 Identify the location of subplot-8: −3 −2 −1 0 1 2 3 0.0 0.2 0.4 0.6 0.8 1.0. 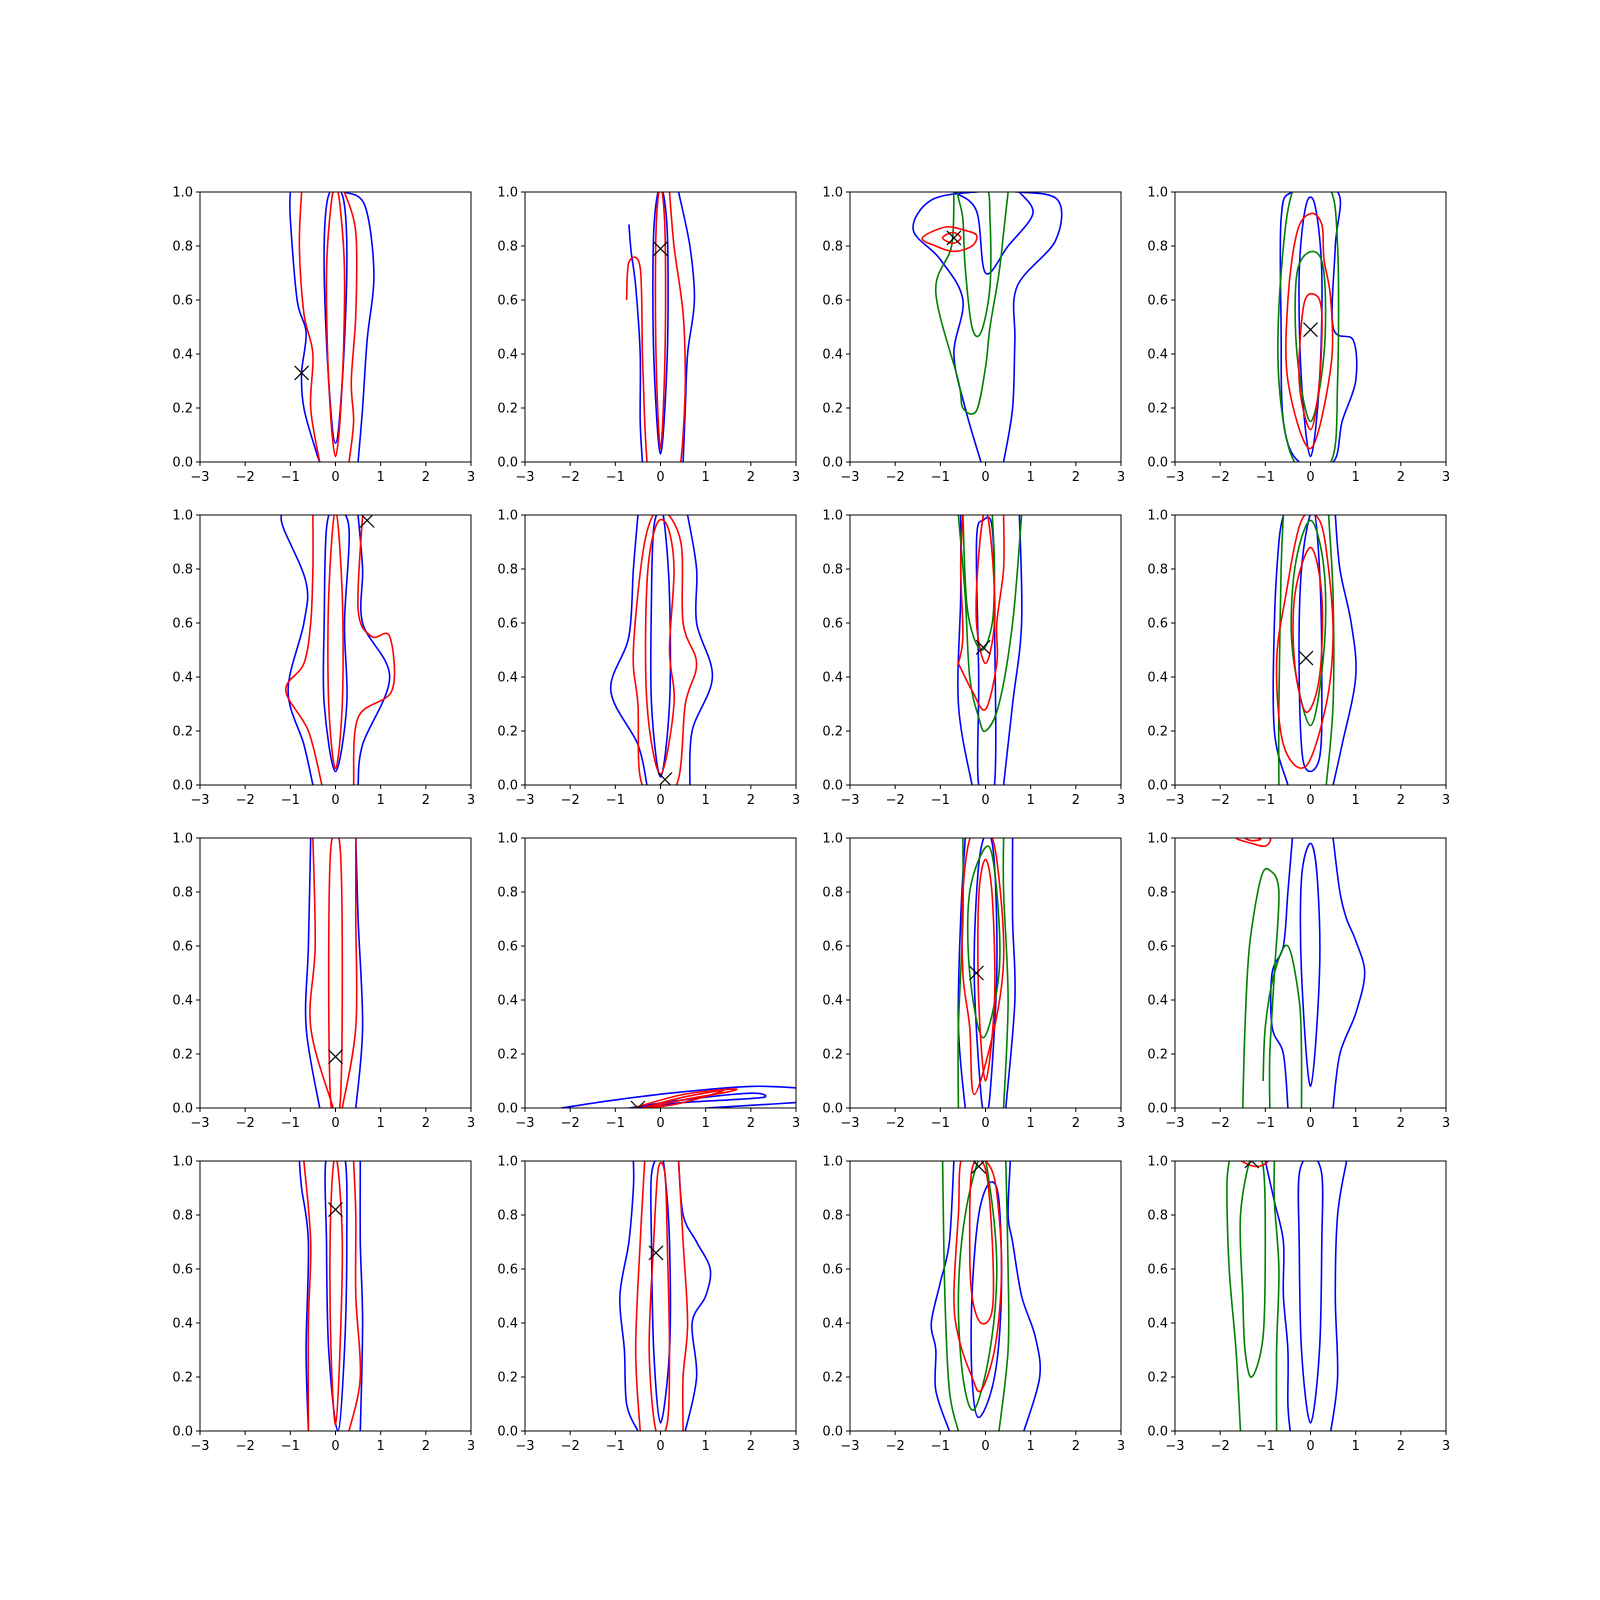
(1298, 659).